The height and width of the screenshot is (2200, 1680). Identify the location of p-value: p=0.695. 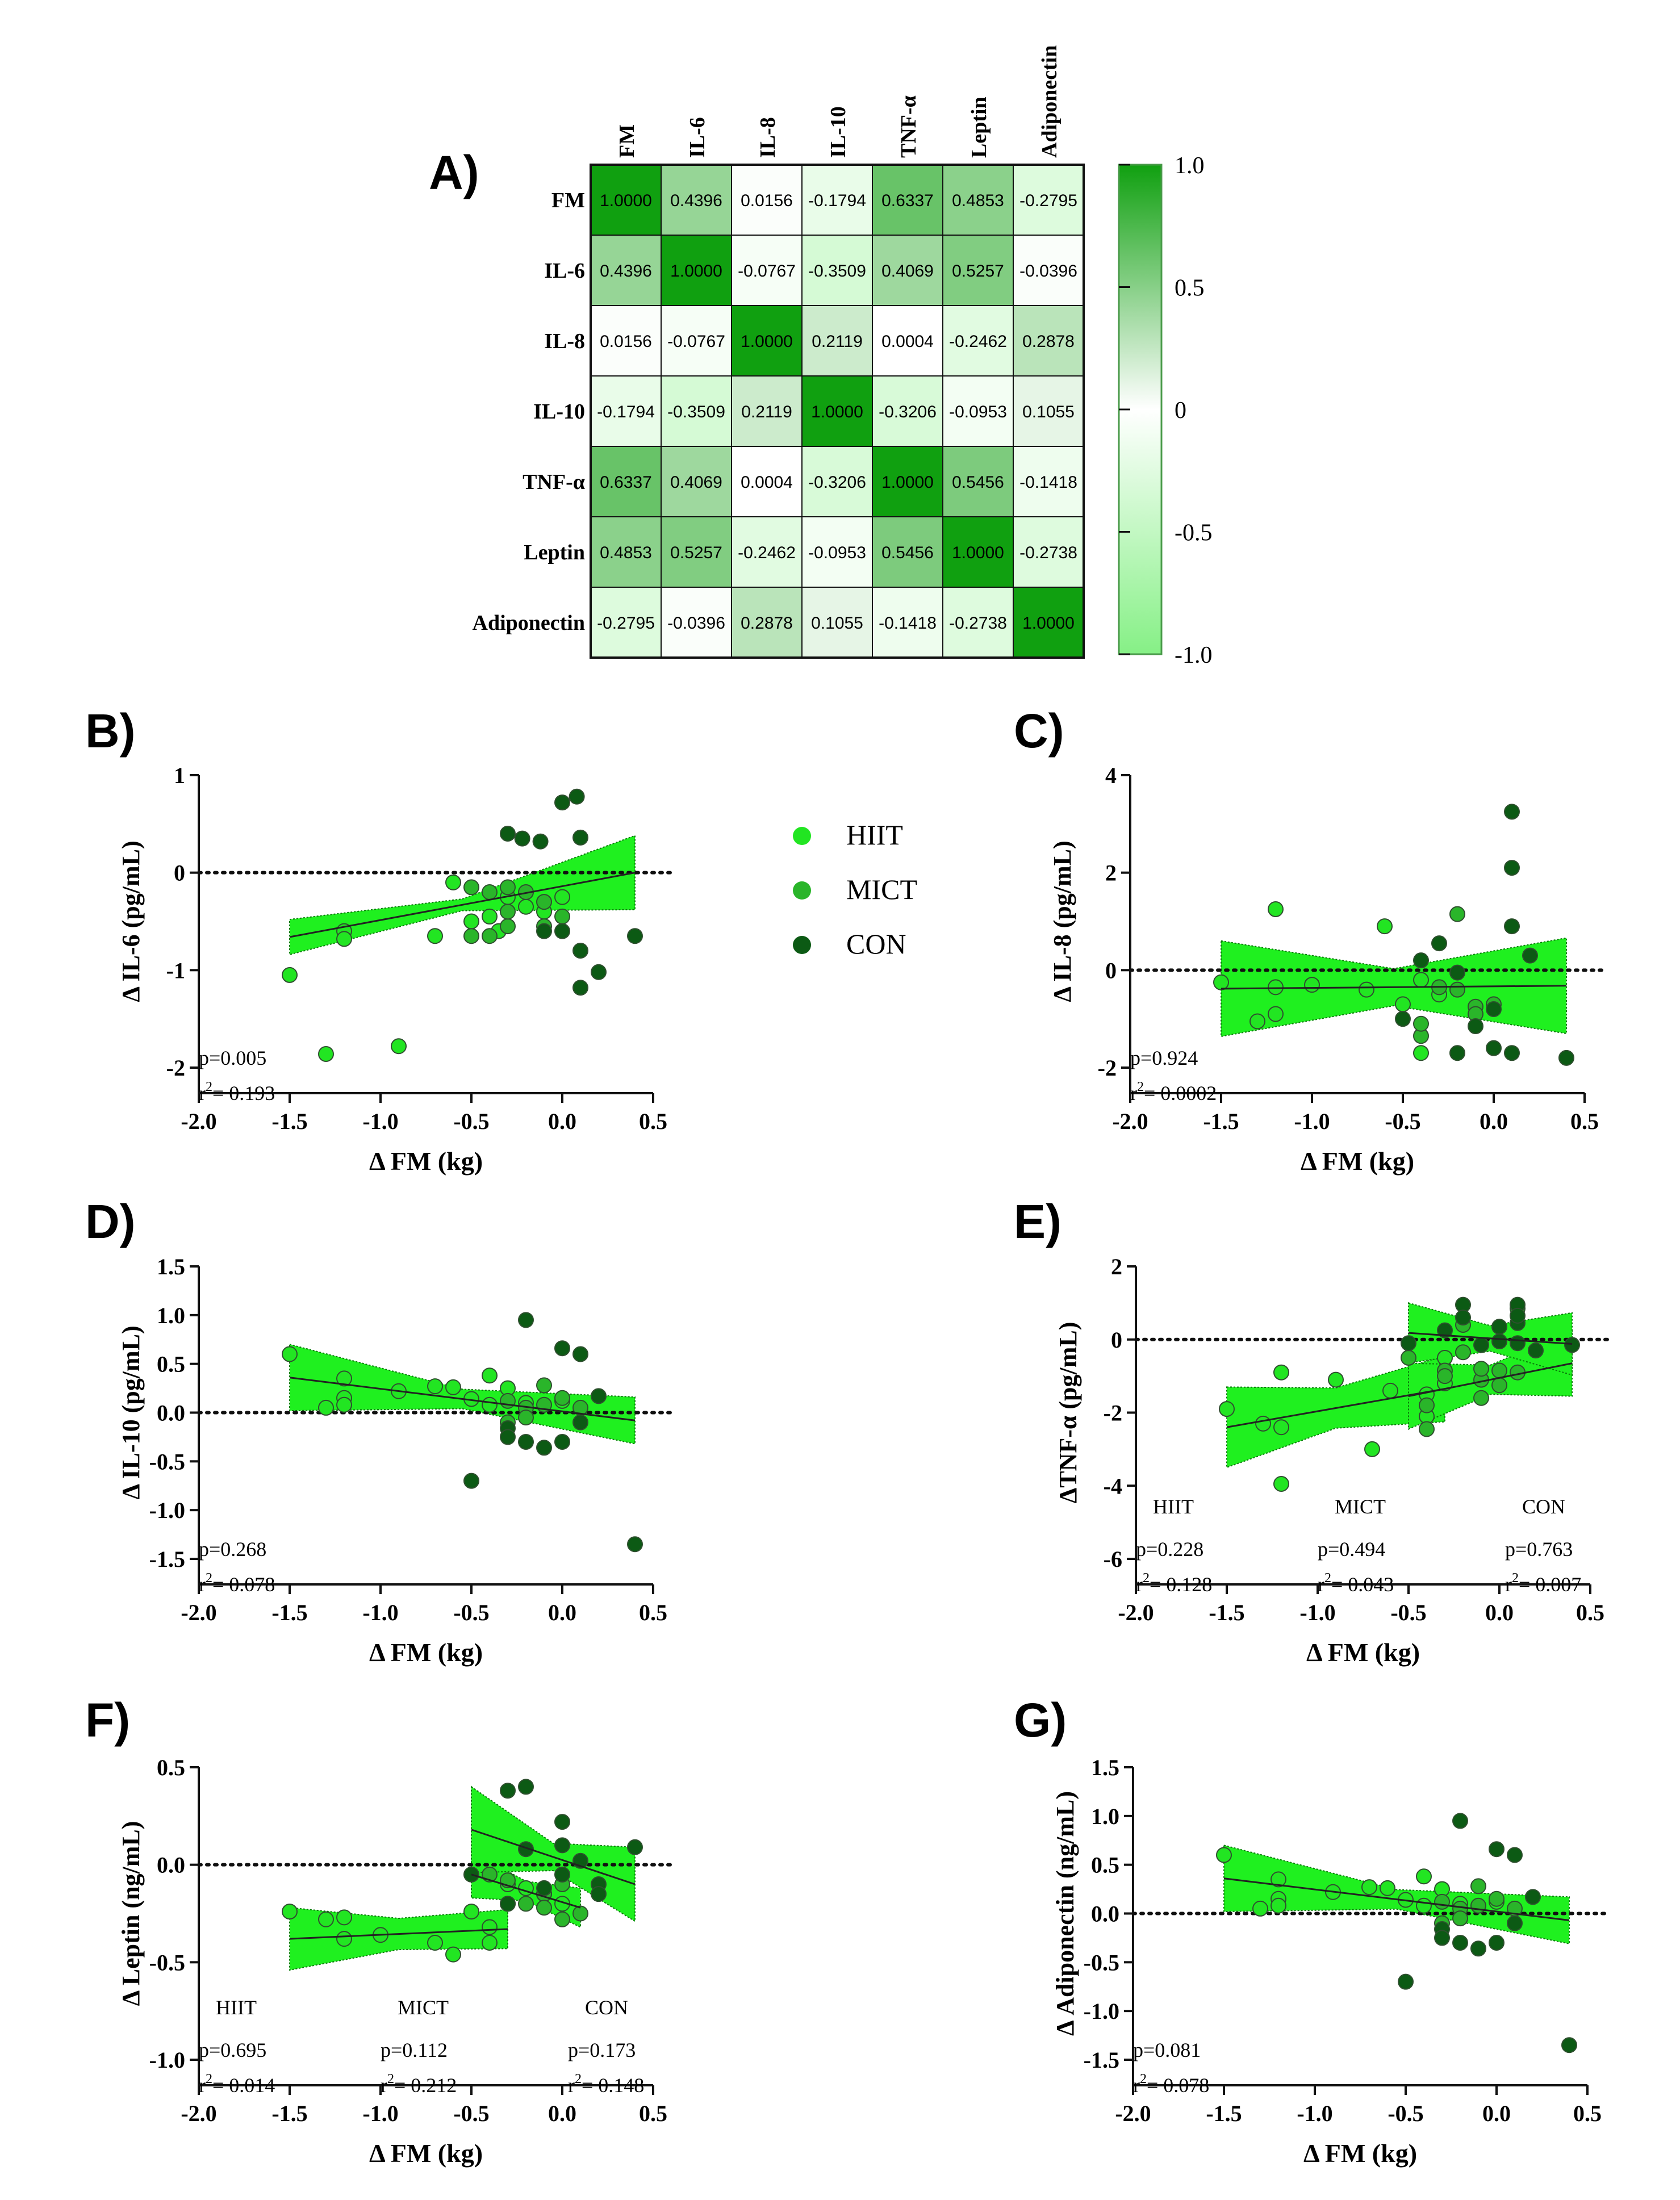
(232, 2050).